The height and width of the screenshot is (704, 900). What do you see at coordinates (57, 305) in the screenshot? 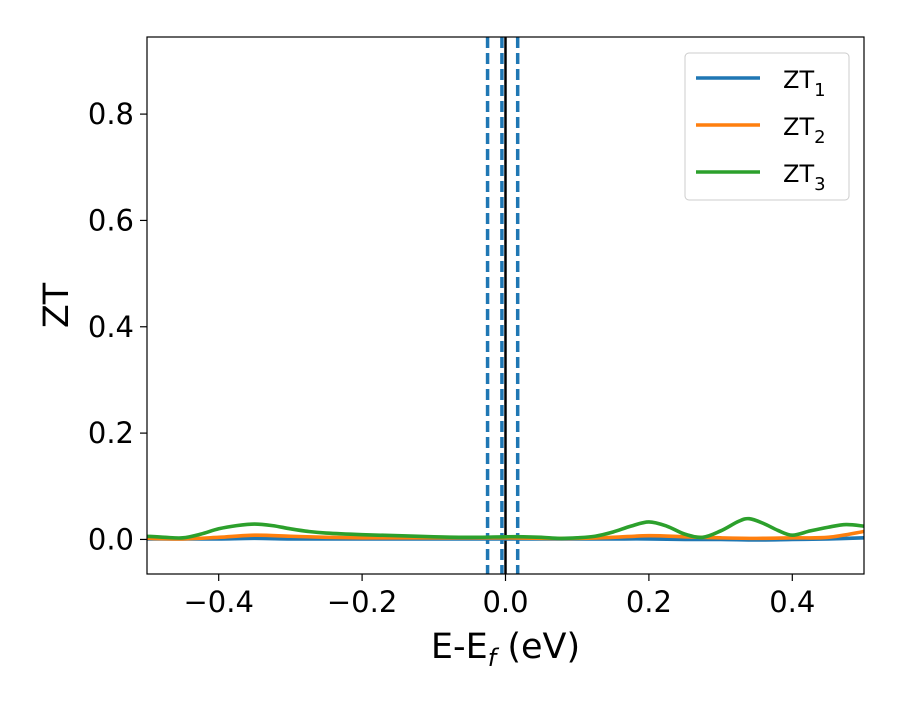
I see `y-axis-title: ZT` at bounding box center [57, 305].